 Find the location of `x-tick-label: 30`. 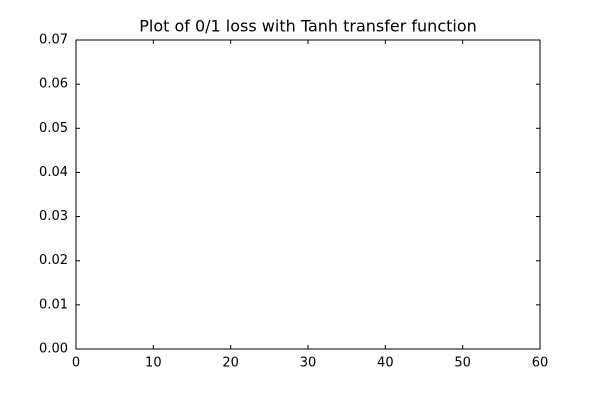

x-tick-label: 30 is located at coordinates (308, 363).